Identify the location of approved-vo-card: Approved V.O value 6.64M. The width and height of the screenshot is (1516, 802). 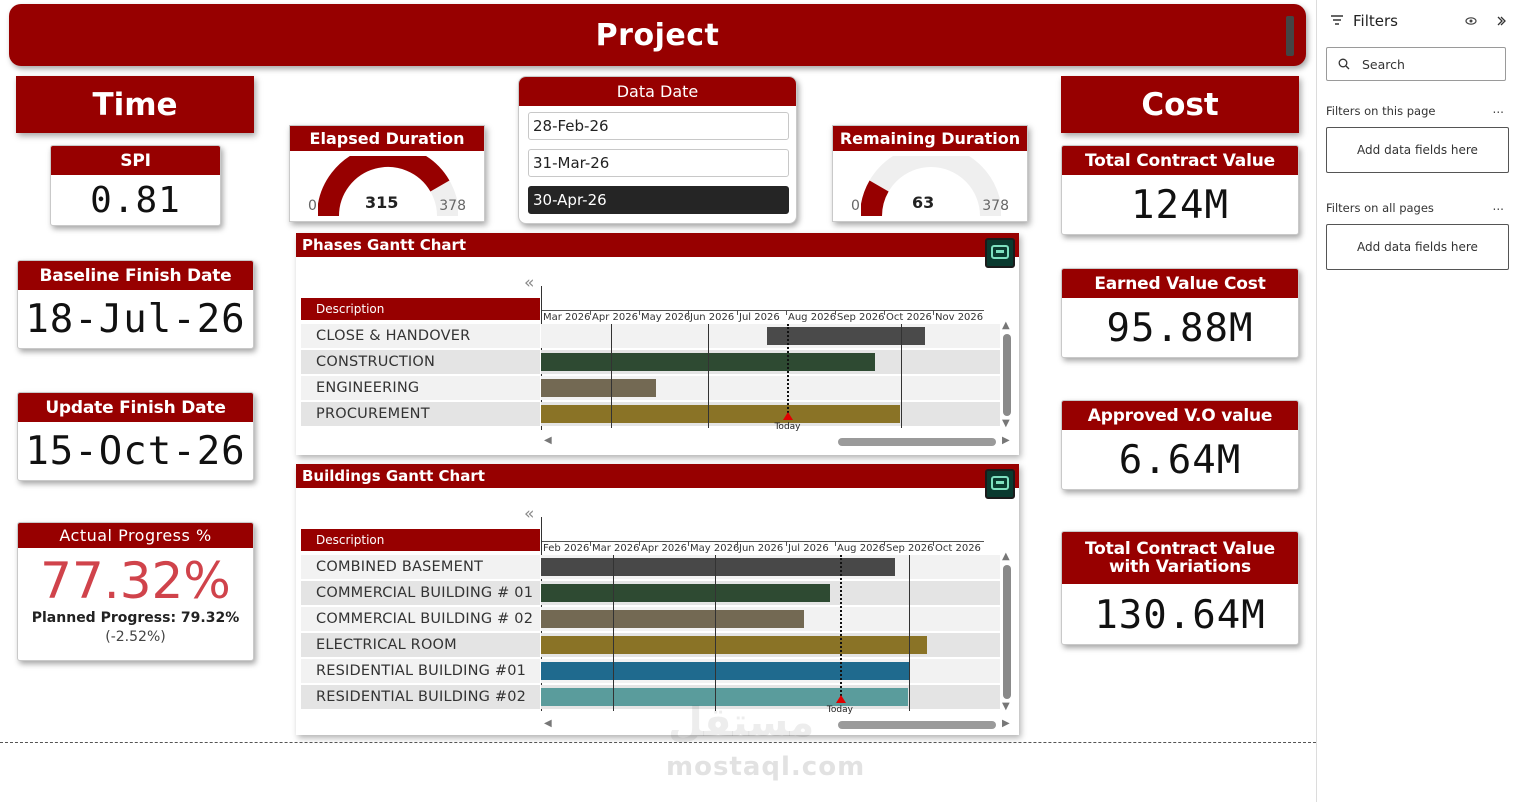
(1180, 445).